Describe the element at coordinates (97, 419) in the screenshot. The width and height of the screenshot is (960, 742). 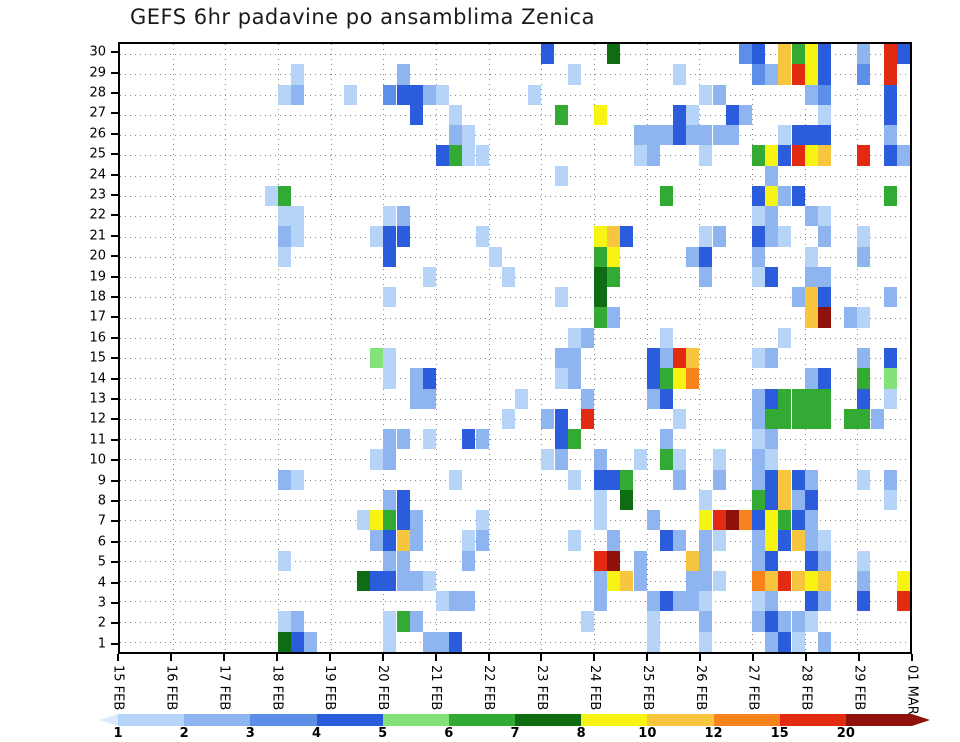
I see `y-tick-label: 12` at that location.